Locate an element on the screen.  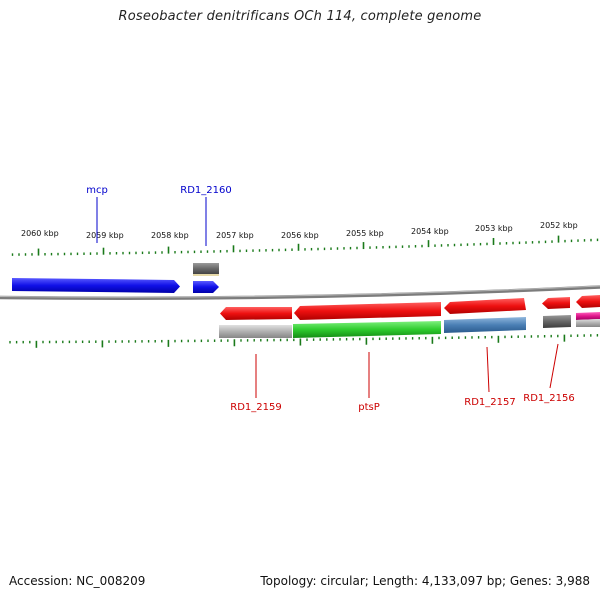
feature-partial-right-silver is located at coordinates (588, 323).